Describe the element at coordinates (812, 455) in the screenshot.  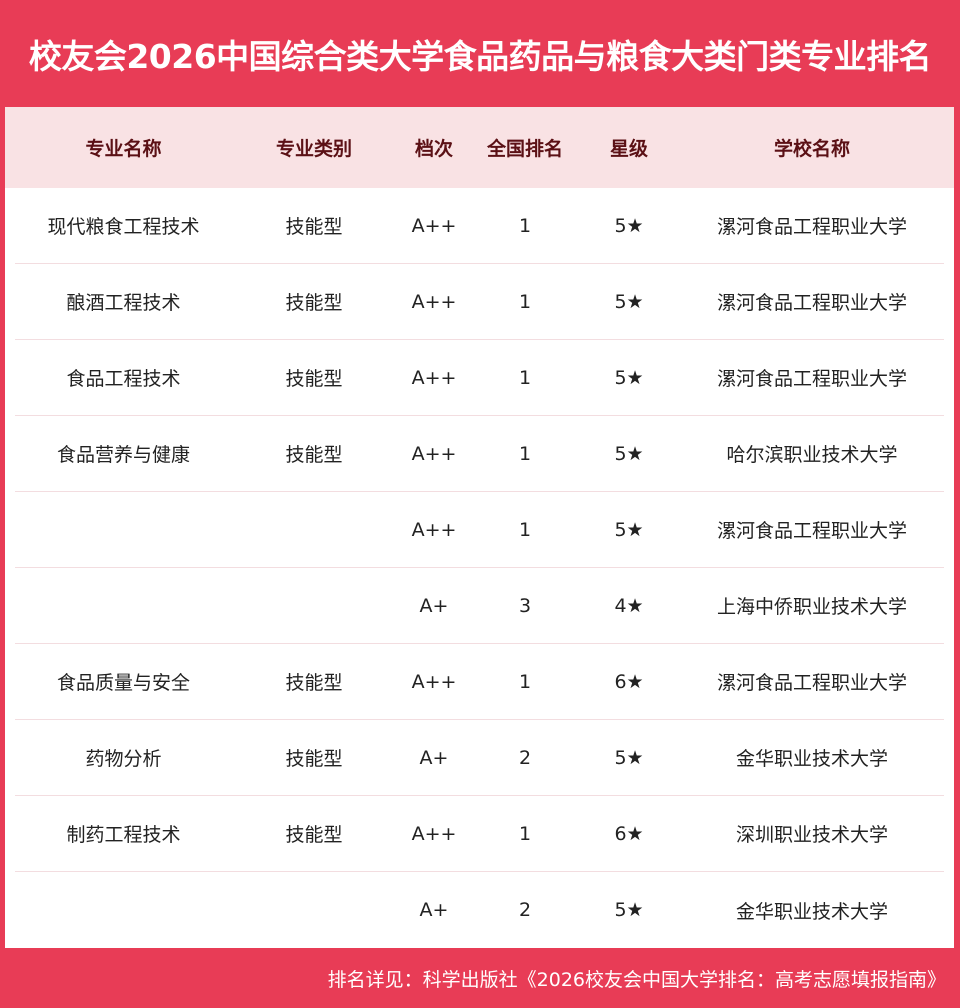
I see `cell-school: 哈尔滨职业技术大学` at that location.